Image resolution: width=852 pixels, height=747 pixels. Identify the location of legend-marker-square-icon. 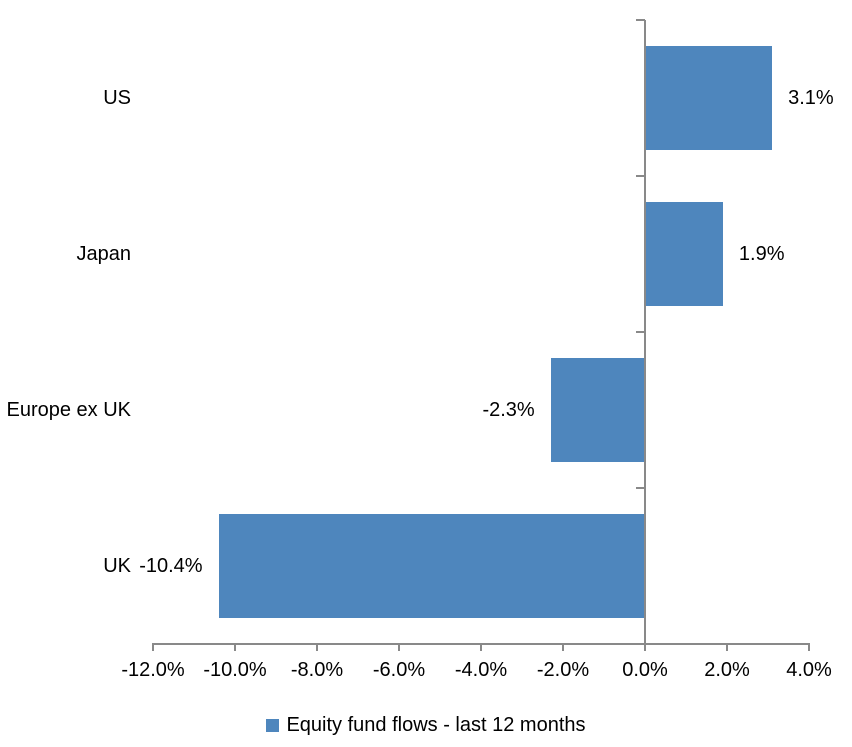
(273, 725).